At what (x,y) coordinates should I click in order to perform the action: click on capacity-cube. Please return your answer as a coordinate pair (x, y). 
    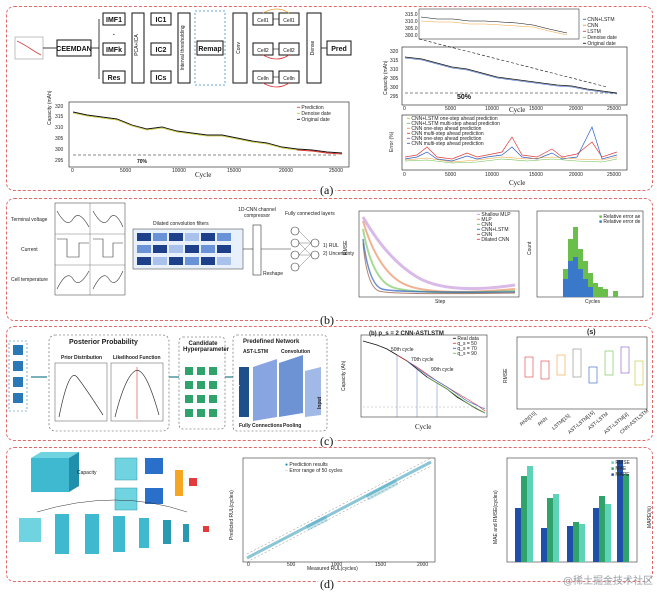
    Looking at the image, I should click on (55, 472).